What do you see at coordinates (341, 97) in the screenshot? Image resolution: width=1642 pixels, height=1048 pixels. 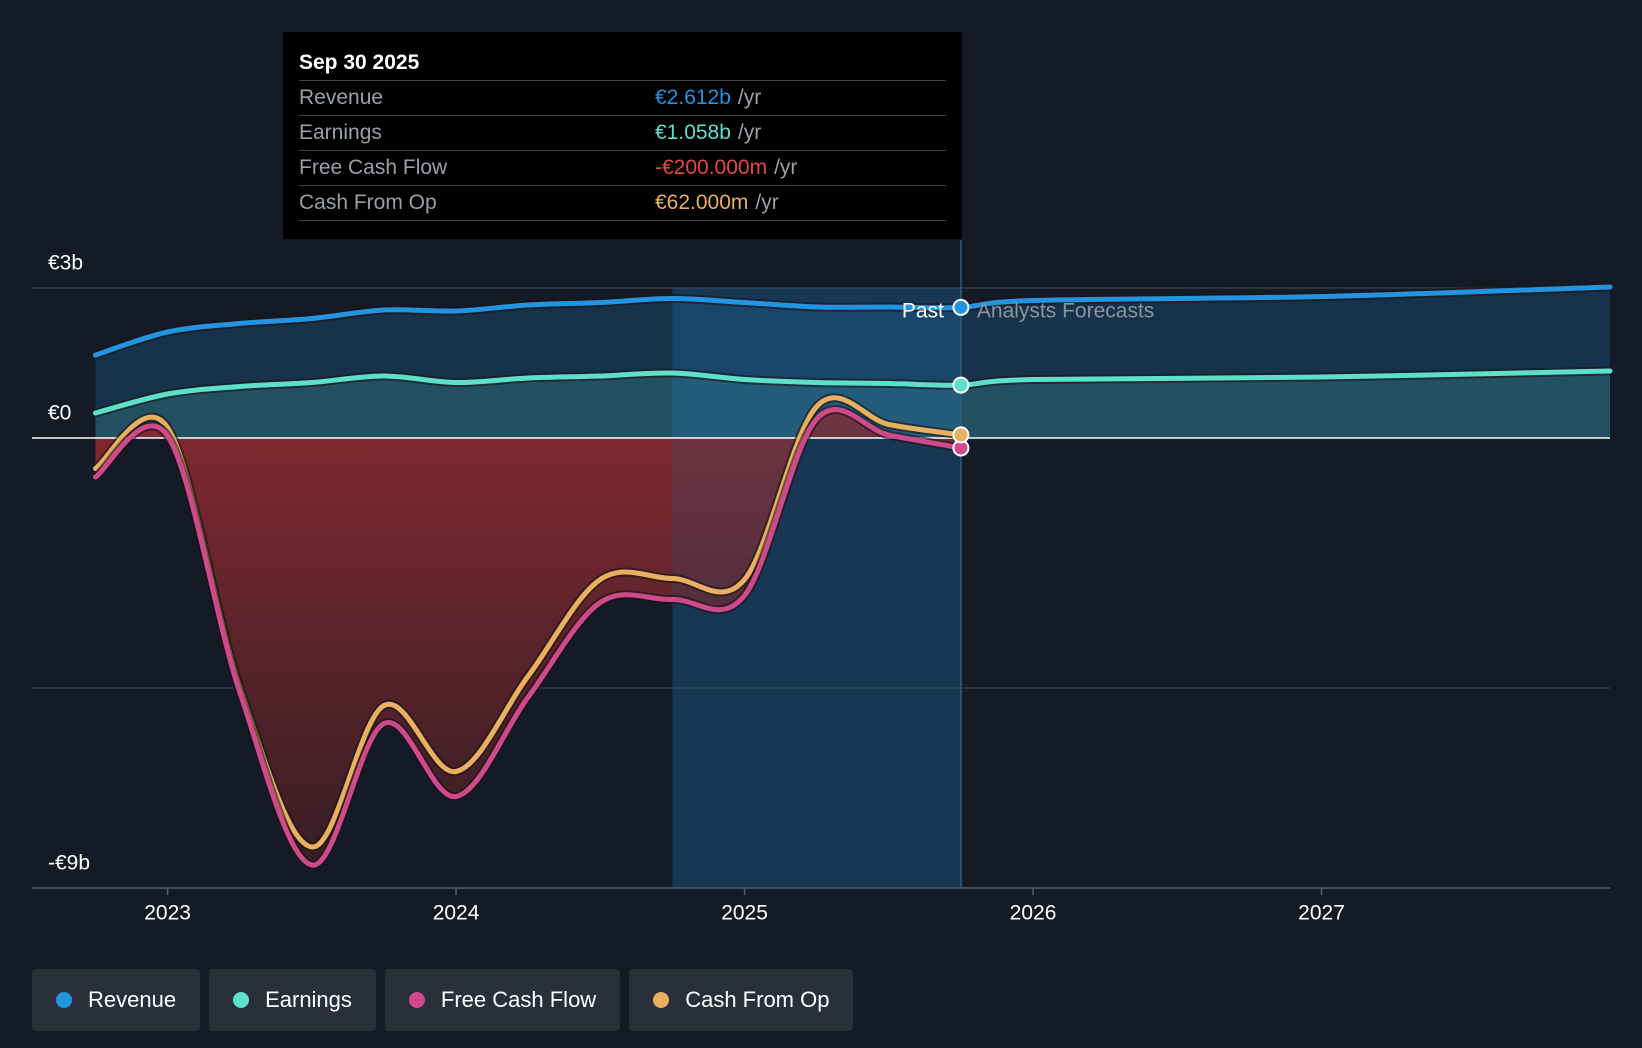 I see `tooltip-label: Revenue` at bounding box center [341, 97].